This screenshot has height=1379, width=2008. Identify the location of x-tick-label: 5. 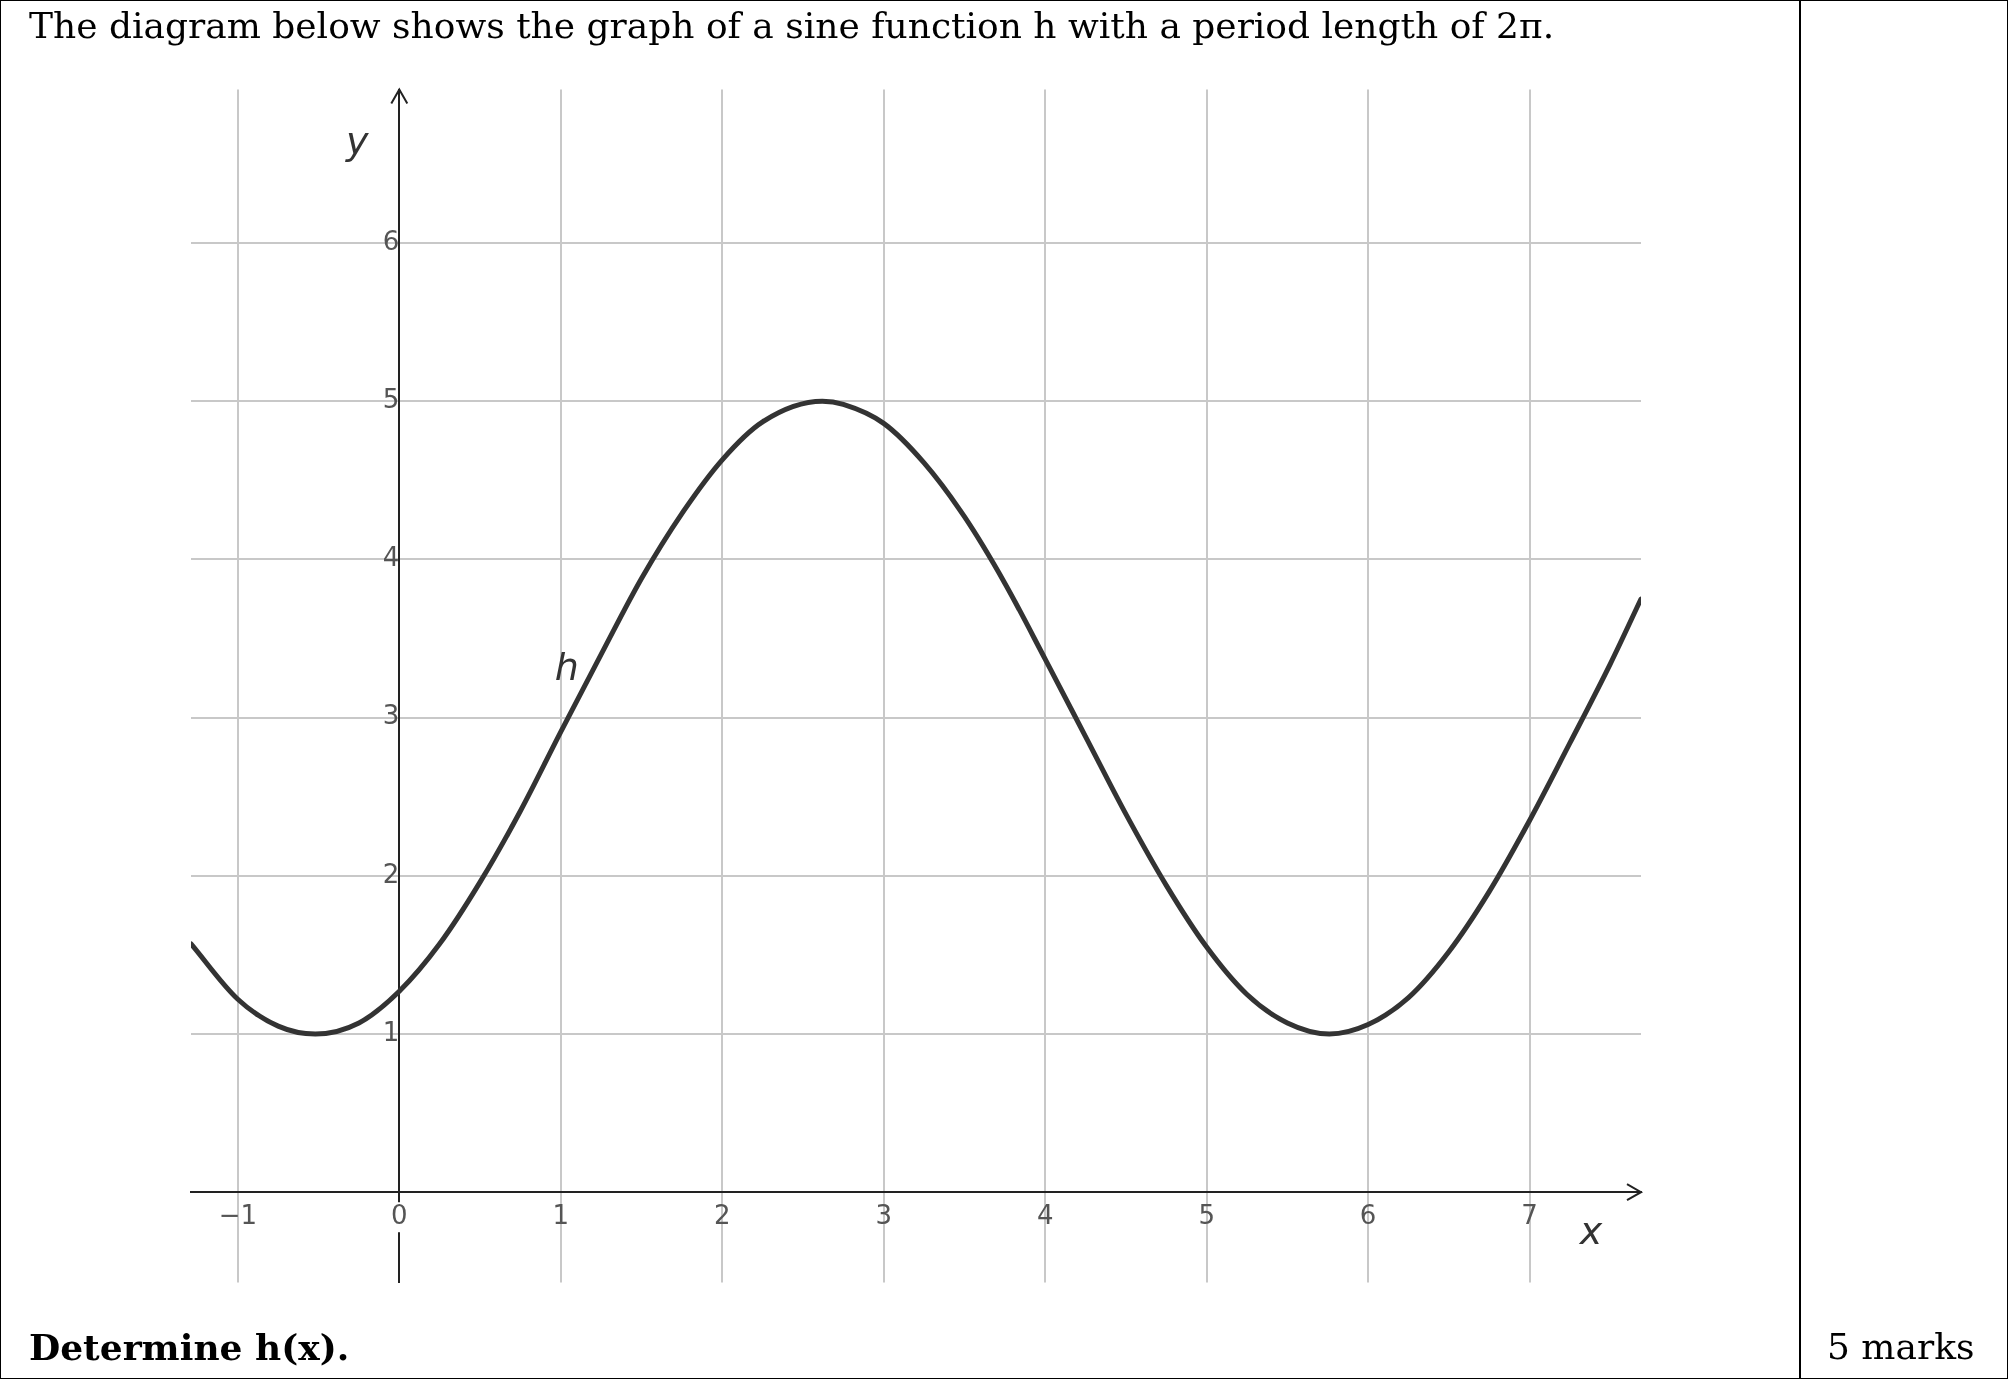
(1206, 1214).